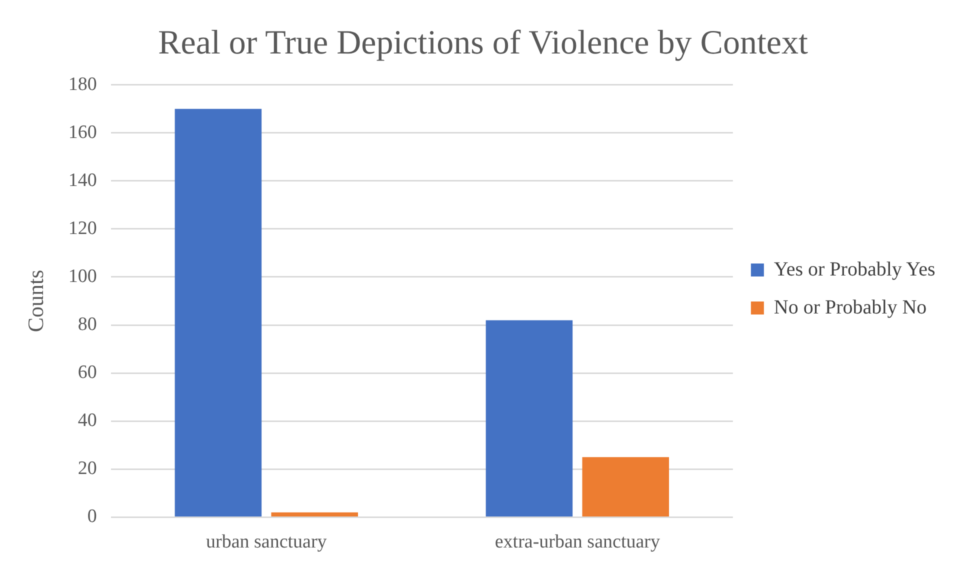  I want to click on y-tick-label: 100, so click(82, 276).